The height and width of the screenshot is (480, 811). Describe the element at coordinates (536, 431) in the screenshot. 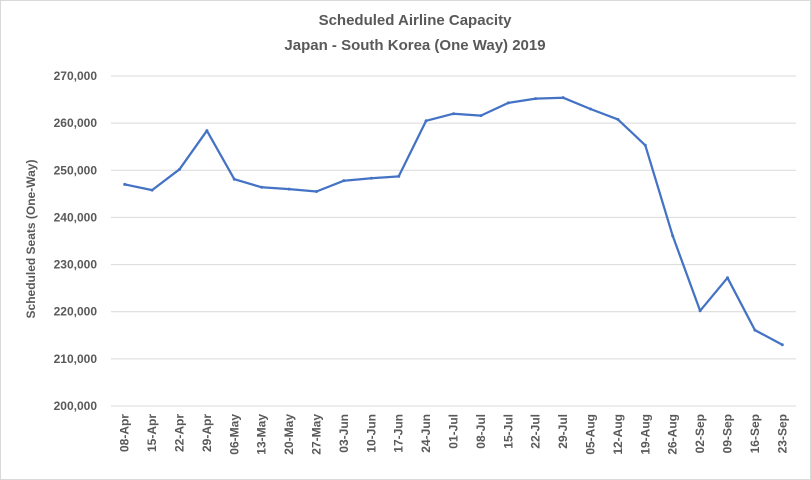

I see `x-tick-label: 22-Jul` at that location.